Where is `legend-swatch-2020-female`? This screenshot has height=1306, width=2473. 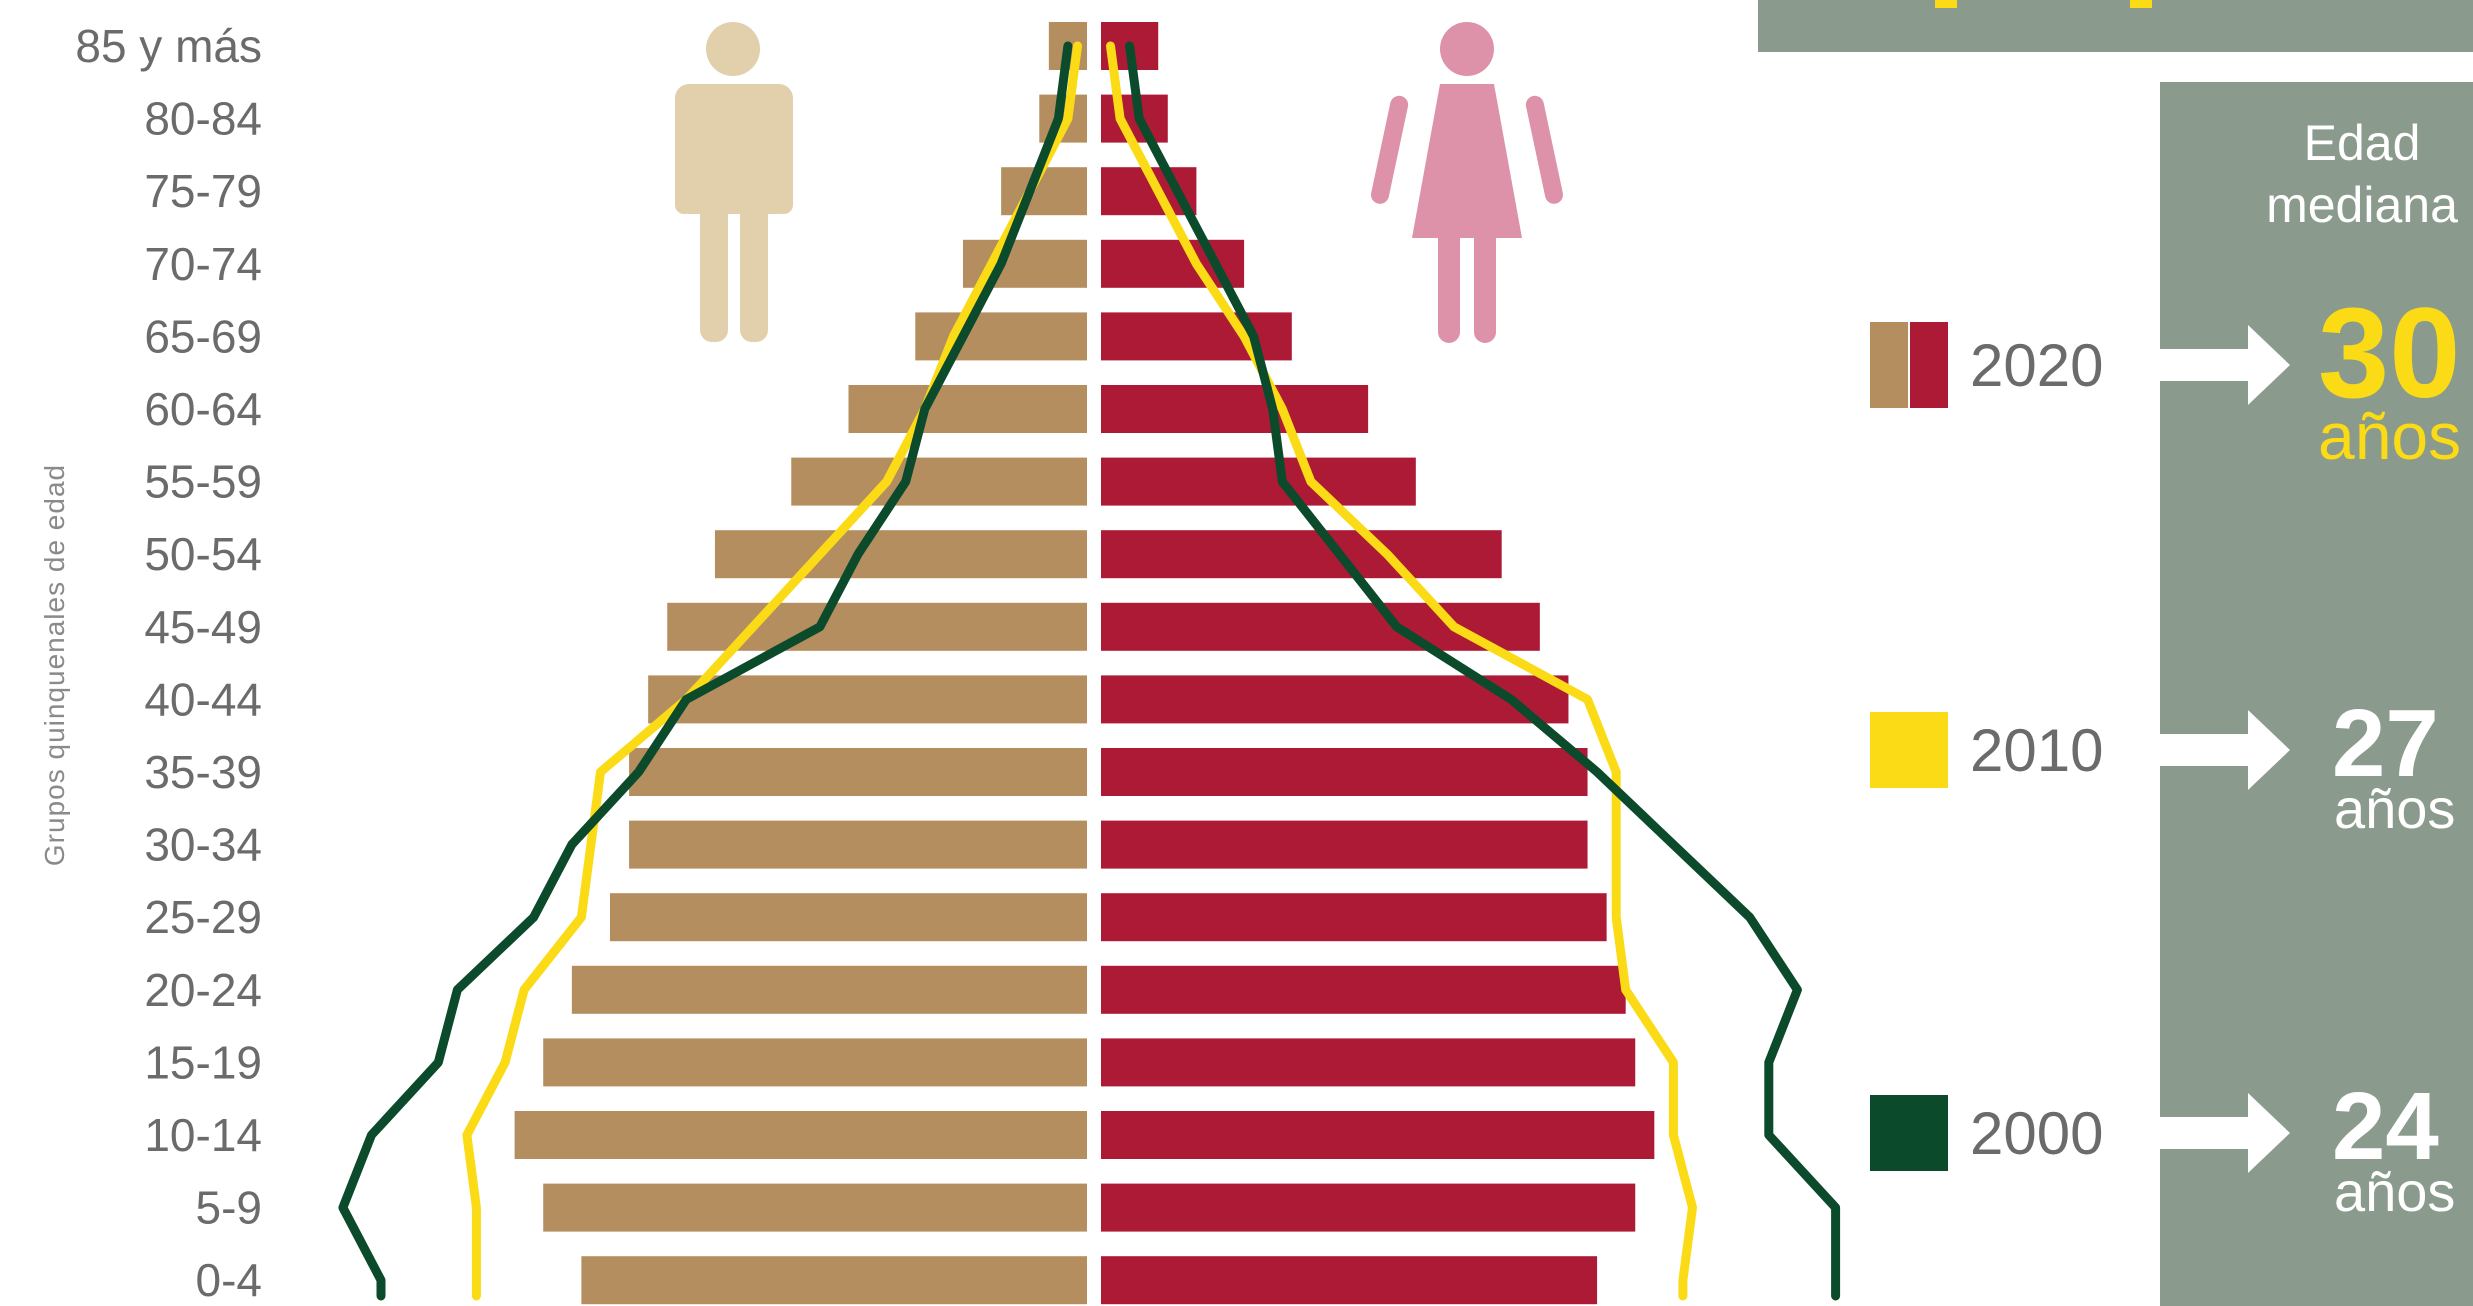
legend-swatch-2020-female is located at coordinates (1929, 365).